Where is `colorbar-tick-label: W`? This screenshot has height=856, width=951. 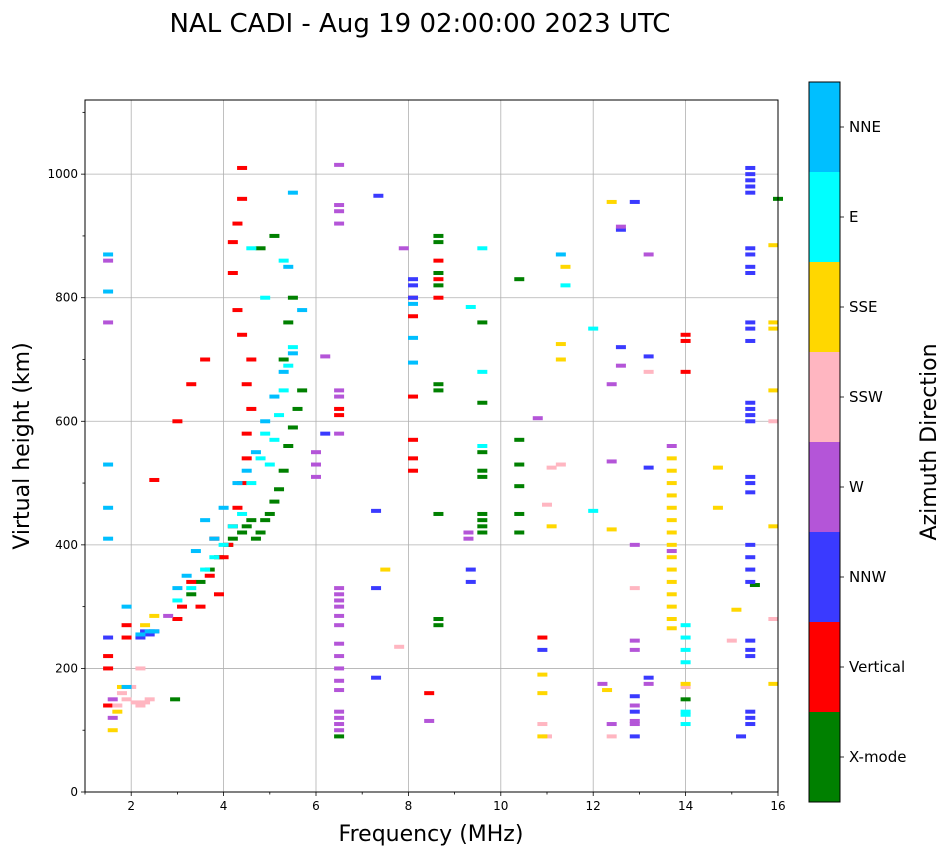 colorbar-tick-label: W is located at coordinates (856, 487).